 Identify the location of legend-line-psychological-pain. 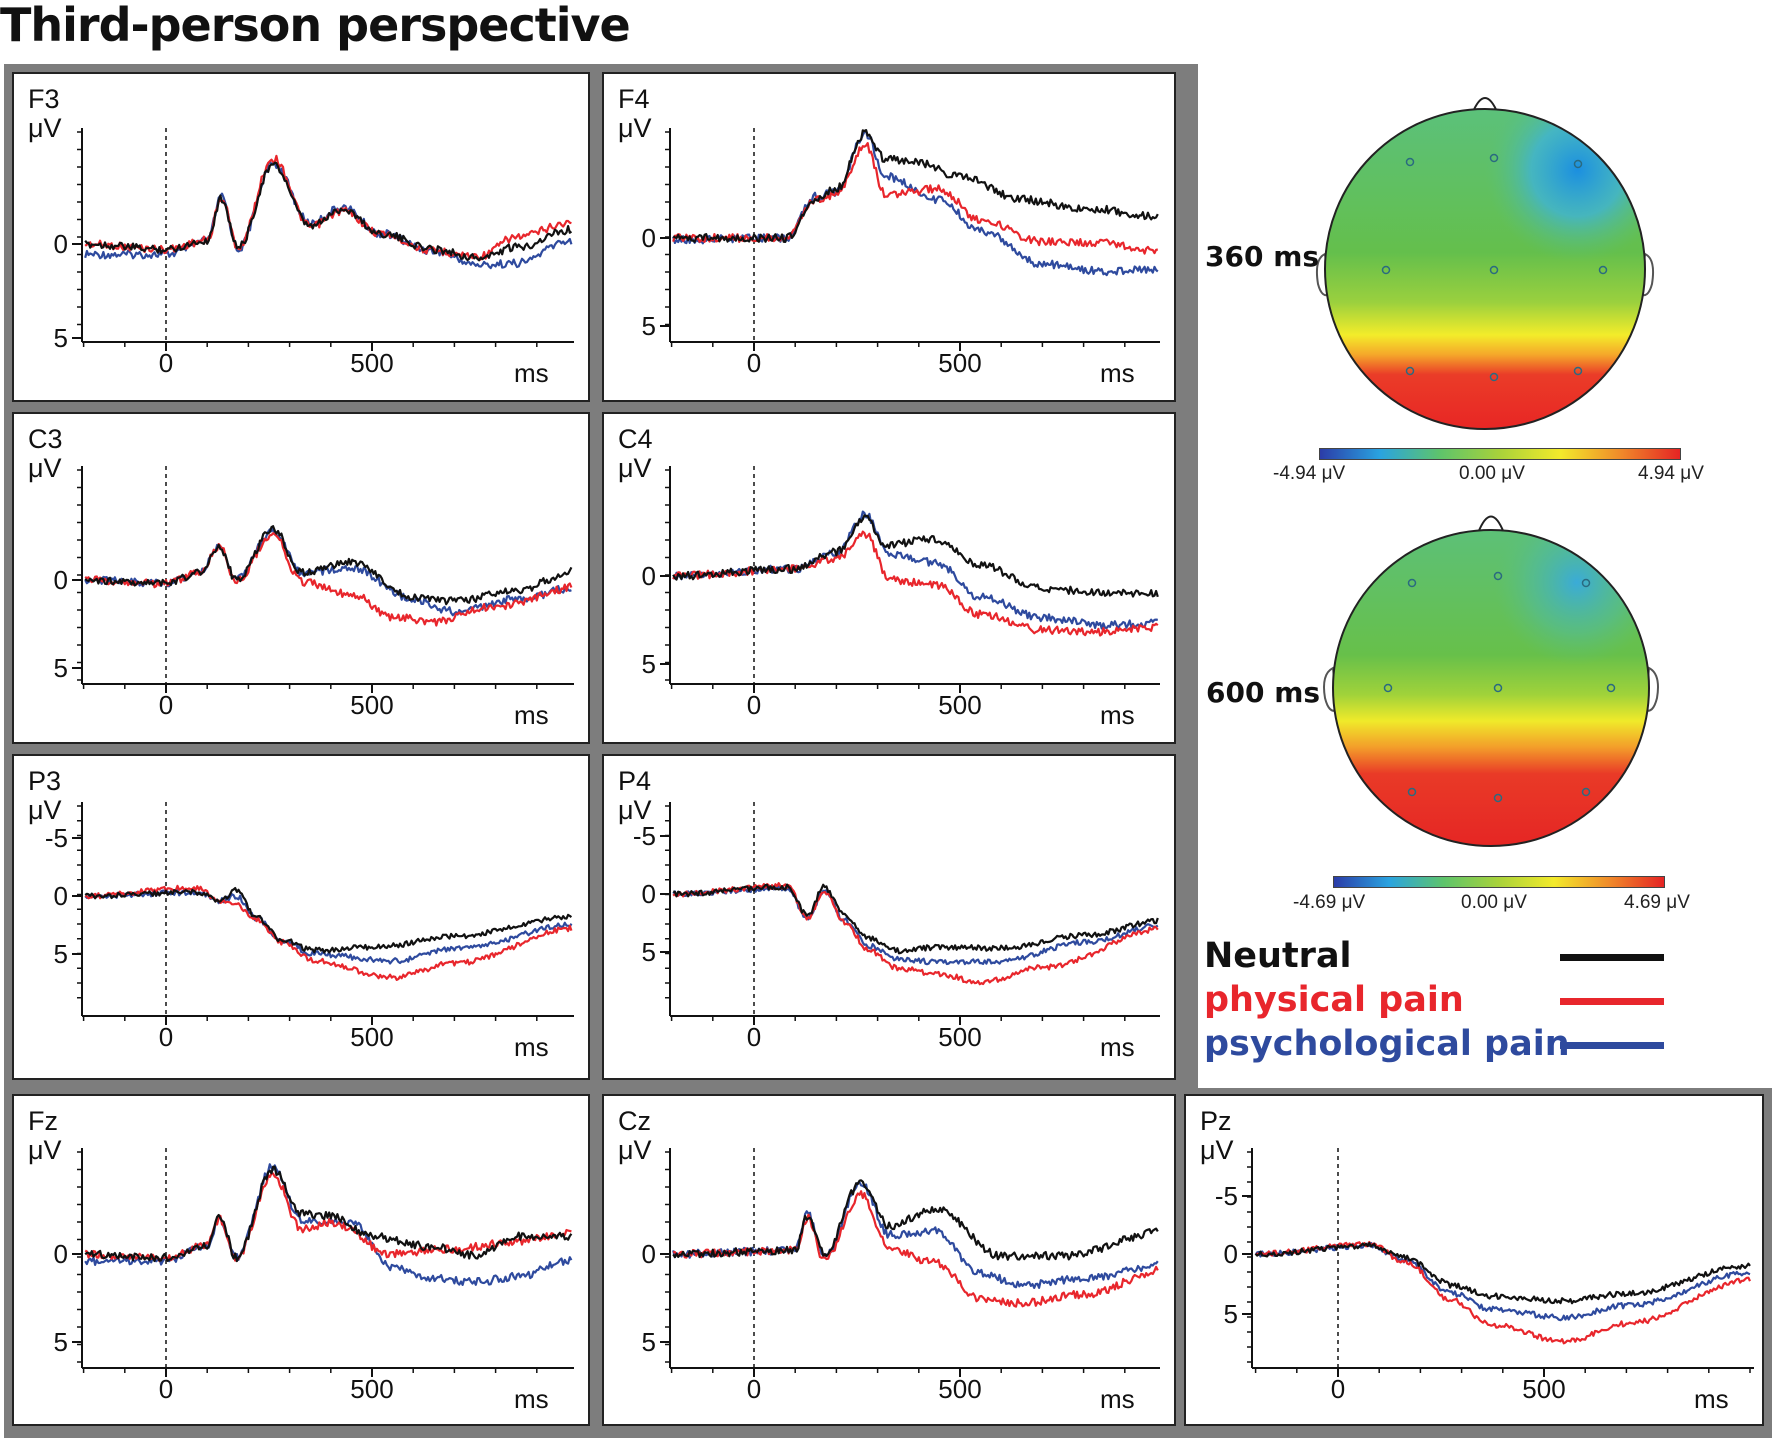
(1612, 1045).